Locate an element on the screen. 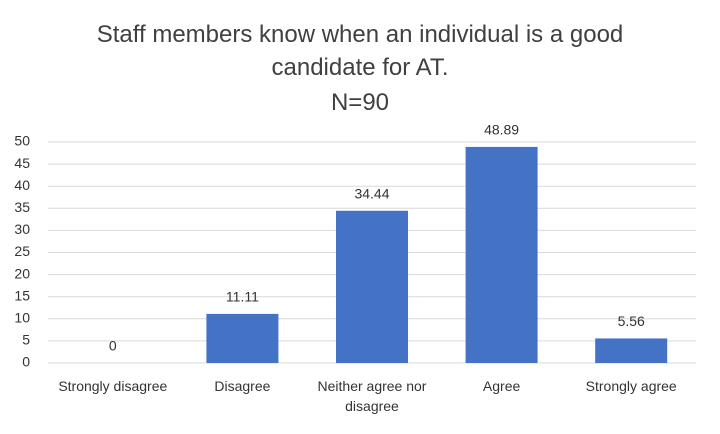 This screenshot has width=720, height=434. y-tick-label: 10 is located at coordinates (22, 318).